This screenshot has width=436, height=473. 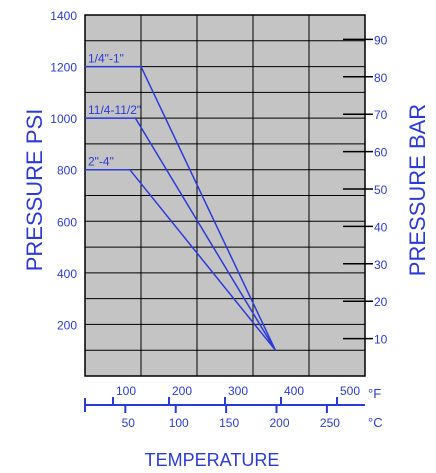 What do you see at coordinates (101, 162) in the screenshot?
I see `series-label-3: 2"-4"` at bounding box center [101, 162].